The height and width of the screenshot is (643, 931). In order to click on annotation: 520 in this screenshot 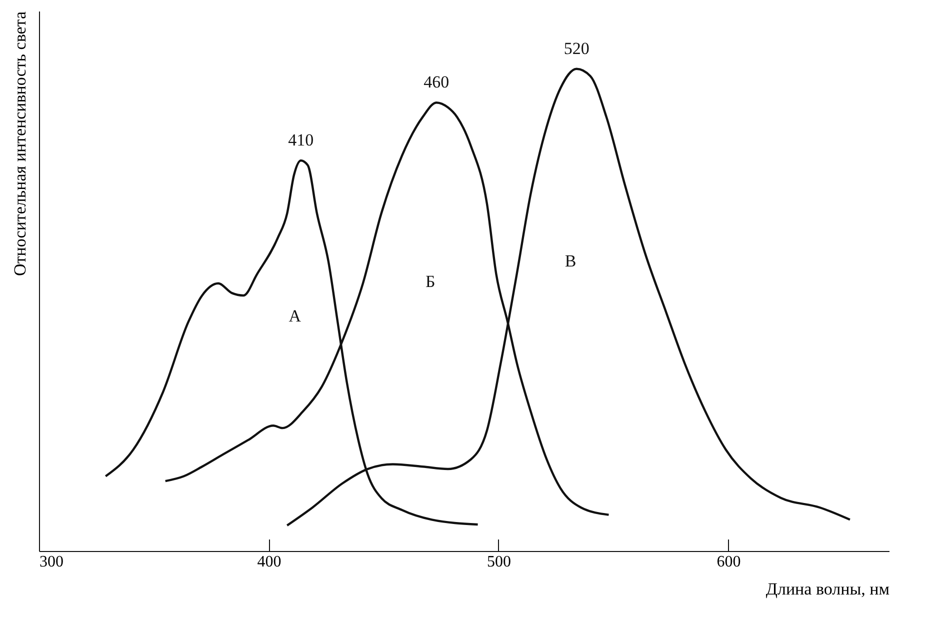, I will do `click(577, 48)`.